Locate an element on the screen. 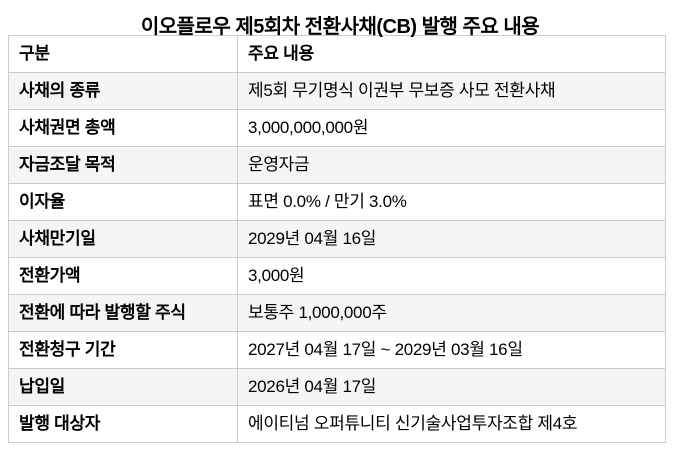 The height and width of the screenshot is (466, 680). row-label: 자금조달 목적 is located at coordinates (123, 165).